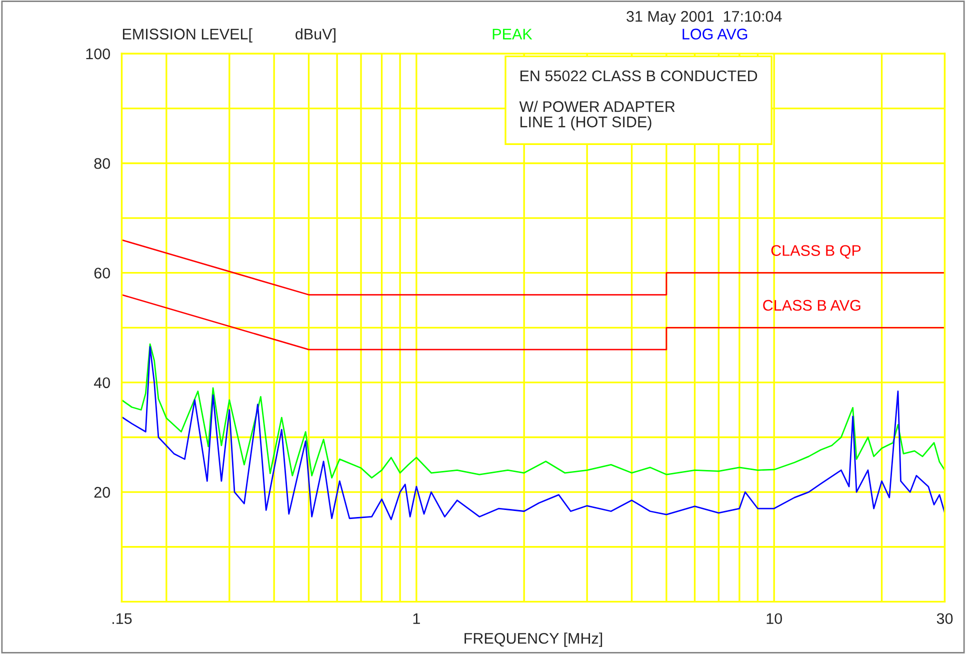 The height and width of the screenshot is (654, 966). What do you see at coordinates (774, 618) in the screenshot?
I see `x-tick-label: 10` at bounding box center [774, 618].